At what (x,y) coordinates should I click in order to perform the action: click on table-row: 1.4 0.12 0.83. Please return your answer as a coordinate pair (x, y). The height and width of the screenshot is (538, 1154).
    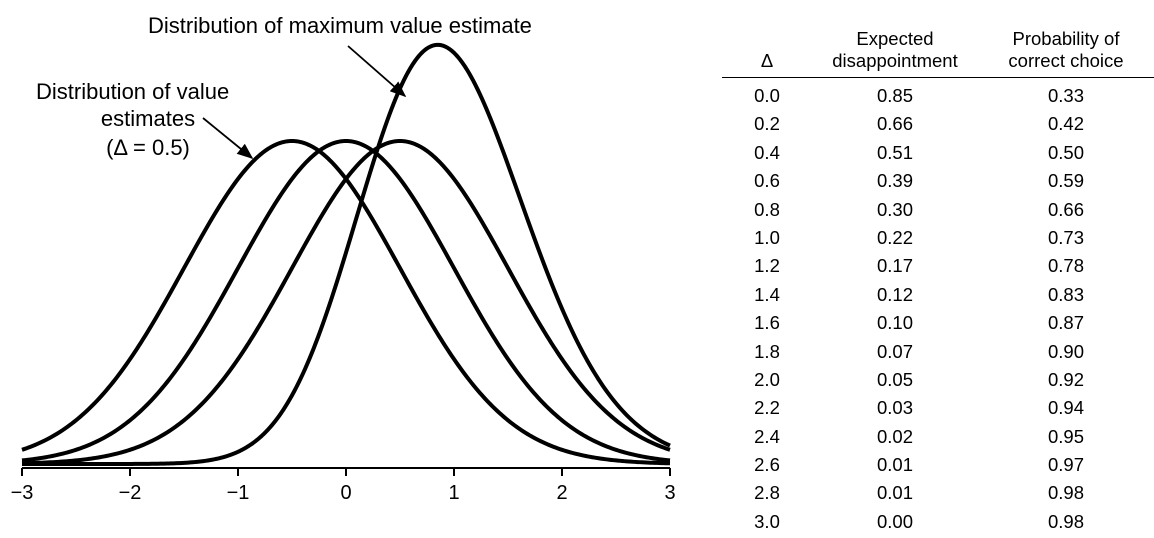
    Looking at the image, I should click on (938, 295).